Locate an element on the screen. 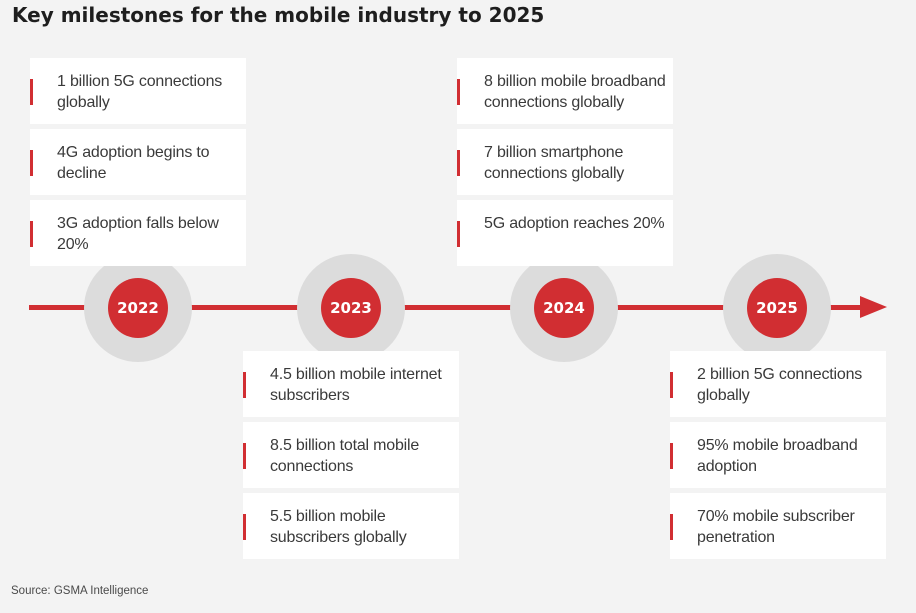  milestone-card-2023-2: 8.5 billion total mobile connections is located at coordinates (351, 455).